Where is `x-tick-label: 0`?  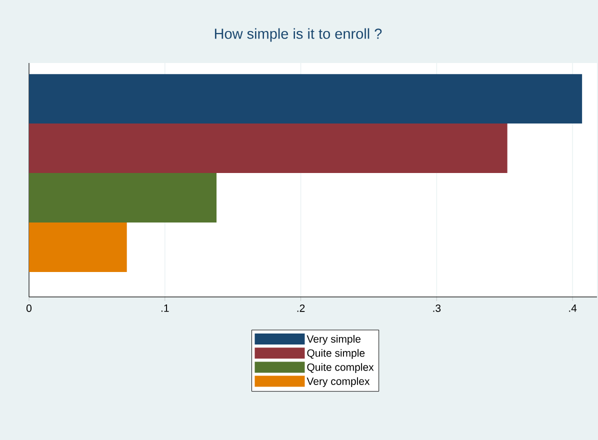 x-tick-label: 0 is located at coordinates (29, 308).